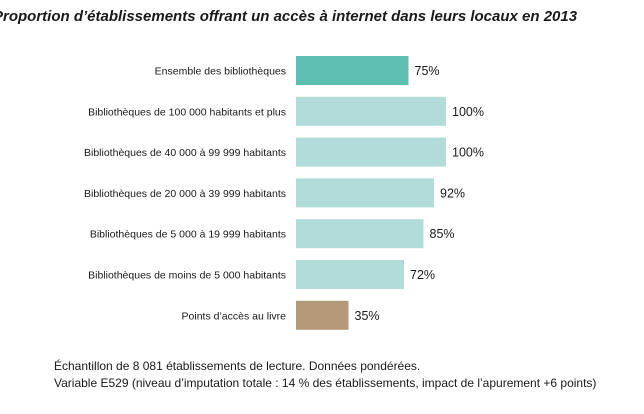 The width and height of the screenshot is (644, 414). Describe the element at coordinates (442, 234) in the screenshot. I see `value-label: 85%` at that location.